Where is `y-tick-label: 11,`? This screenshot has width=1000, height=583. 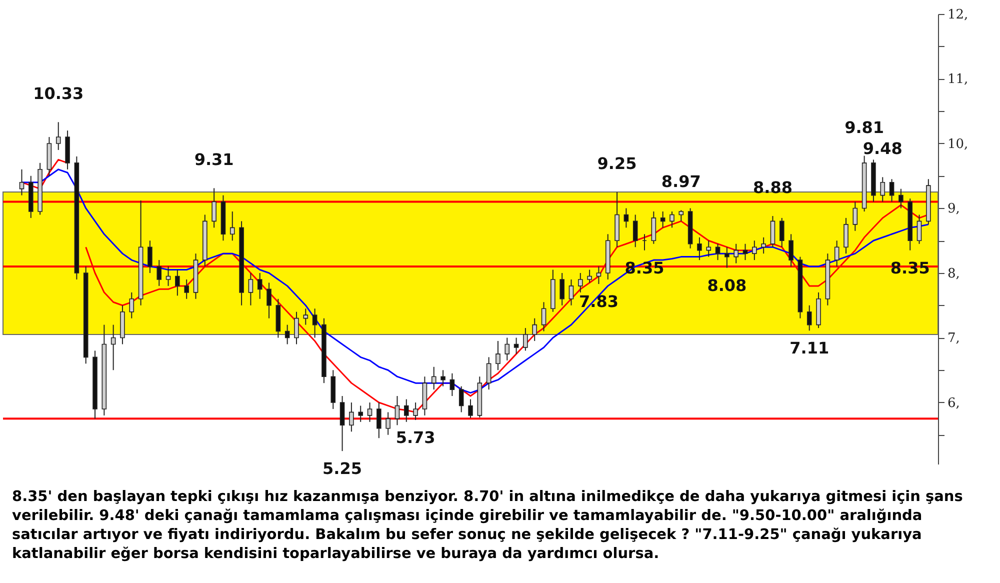 y-tick-label: 11, is located at coordinates (958, 80).